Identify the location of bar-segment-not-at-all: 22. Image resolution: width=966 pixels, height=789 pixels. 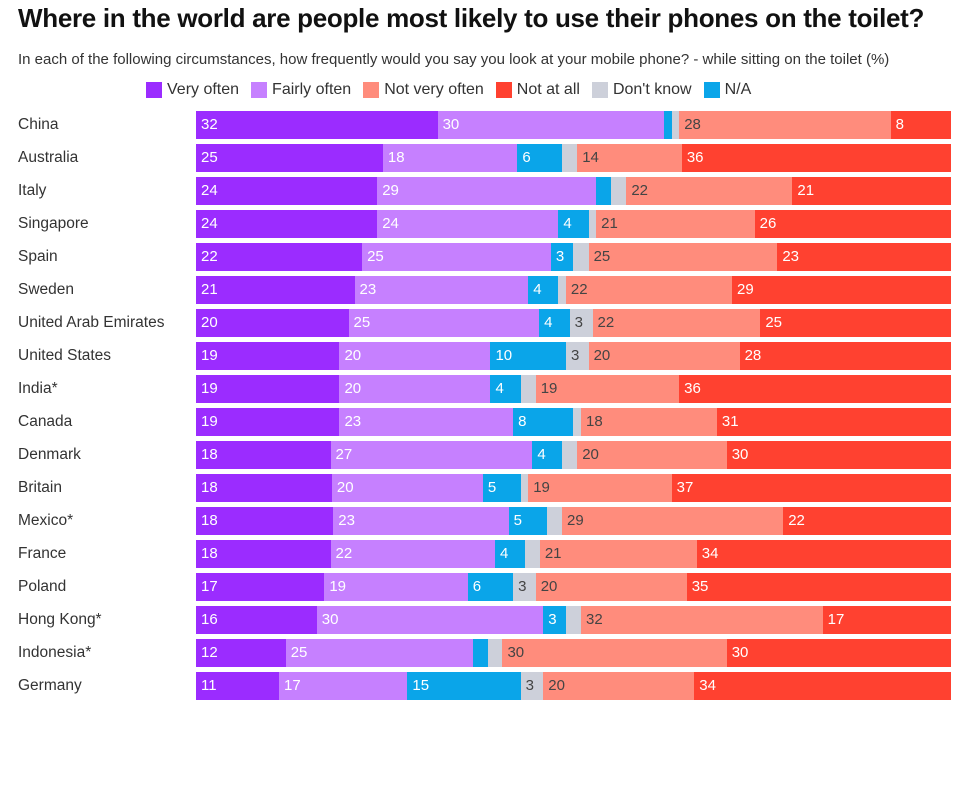
(867, 521).